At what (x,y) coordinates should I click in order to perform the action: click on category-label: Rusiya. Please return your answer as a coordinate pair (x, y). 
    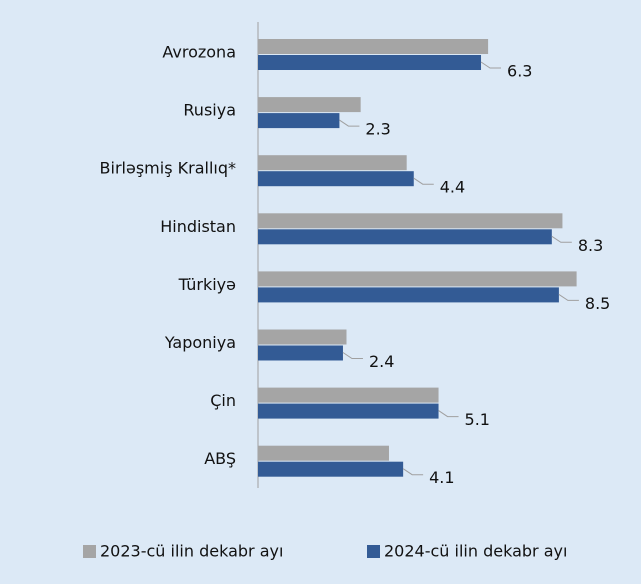
    Looking at the image, I should click on (209, 110).